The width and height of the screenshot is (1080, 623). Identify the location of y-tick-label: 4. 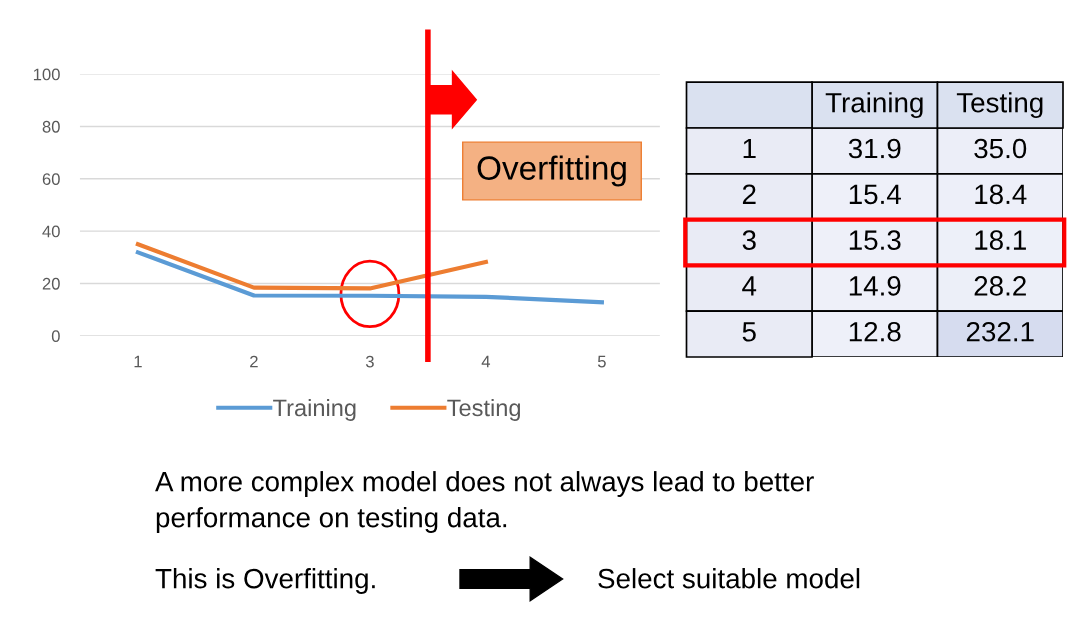
(749, 286).